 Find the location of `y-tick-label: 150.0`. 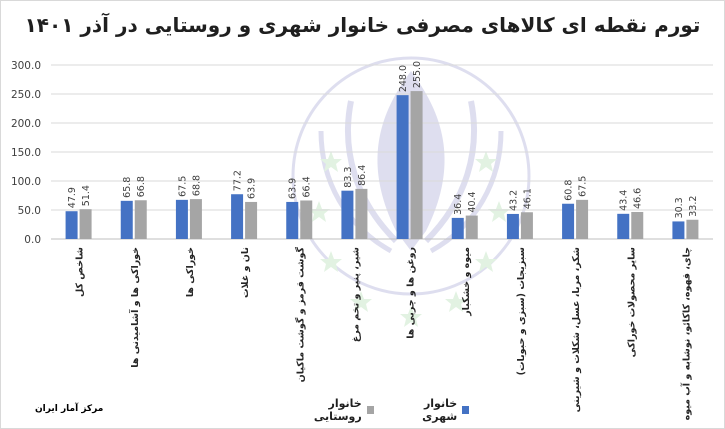

y-tick-label: 150.0 is located at coordinates (26, 153).